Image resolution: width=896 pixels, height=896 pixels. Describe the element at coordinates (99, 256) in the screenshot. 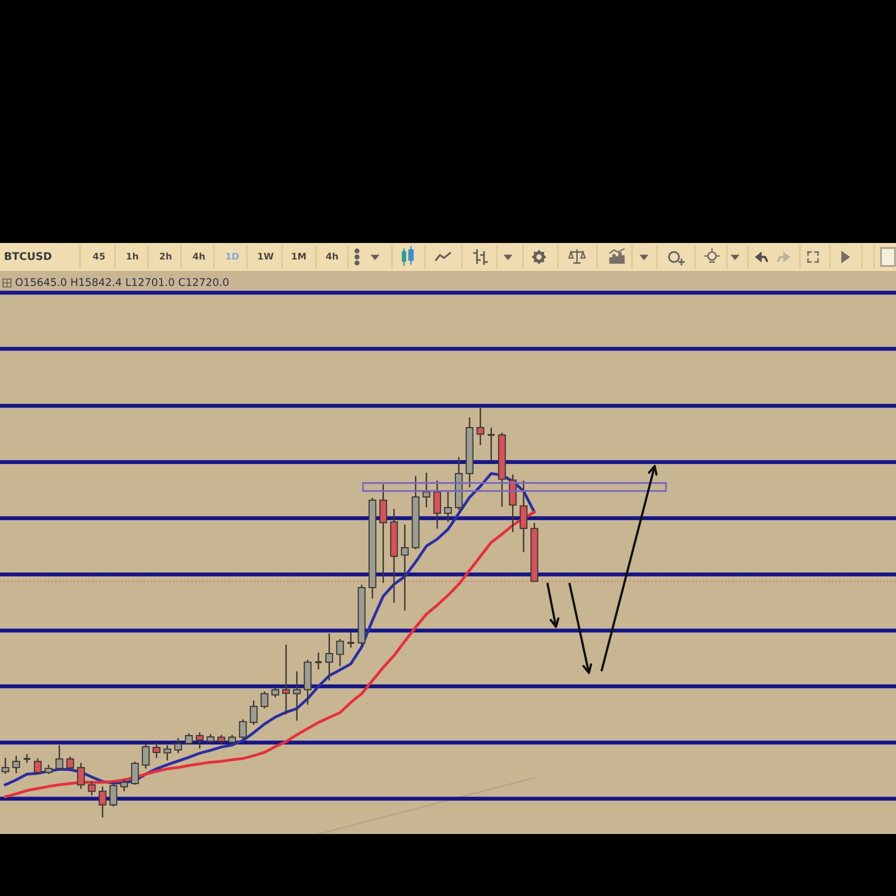

I see `text: 45` at that location.